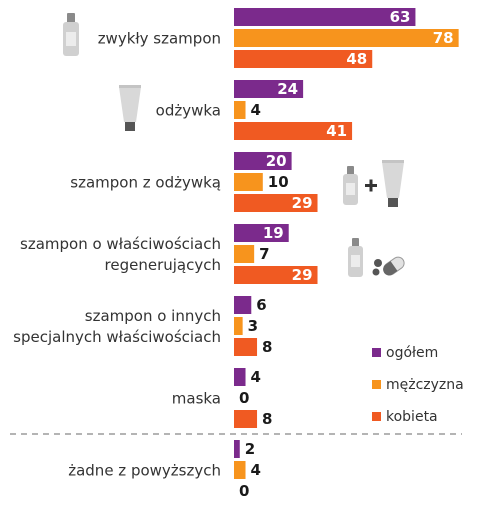 This screenshot has width=480, height=505. What do you see at coordinates (250, 449) in the screenshot?
I see `data-label: 2` at bounding box center [250, 449].